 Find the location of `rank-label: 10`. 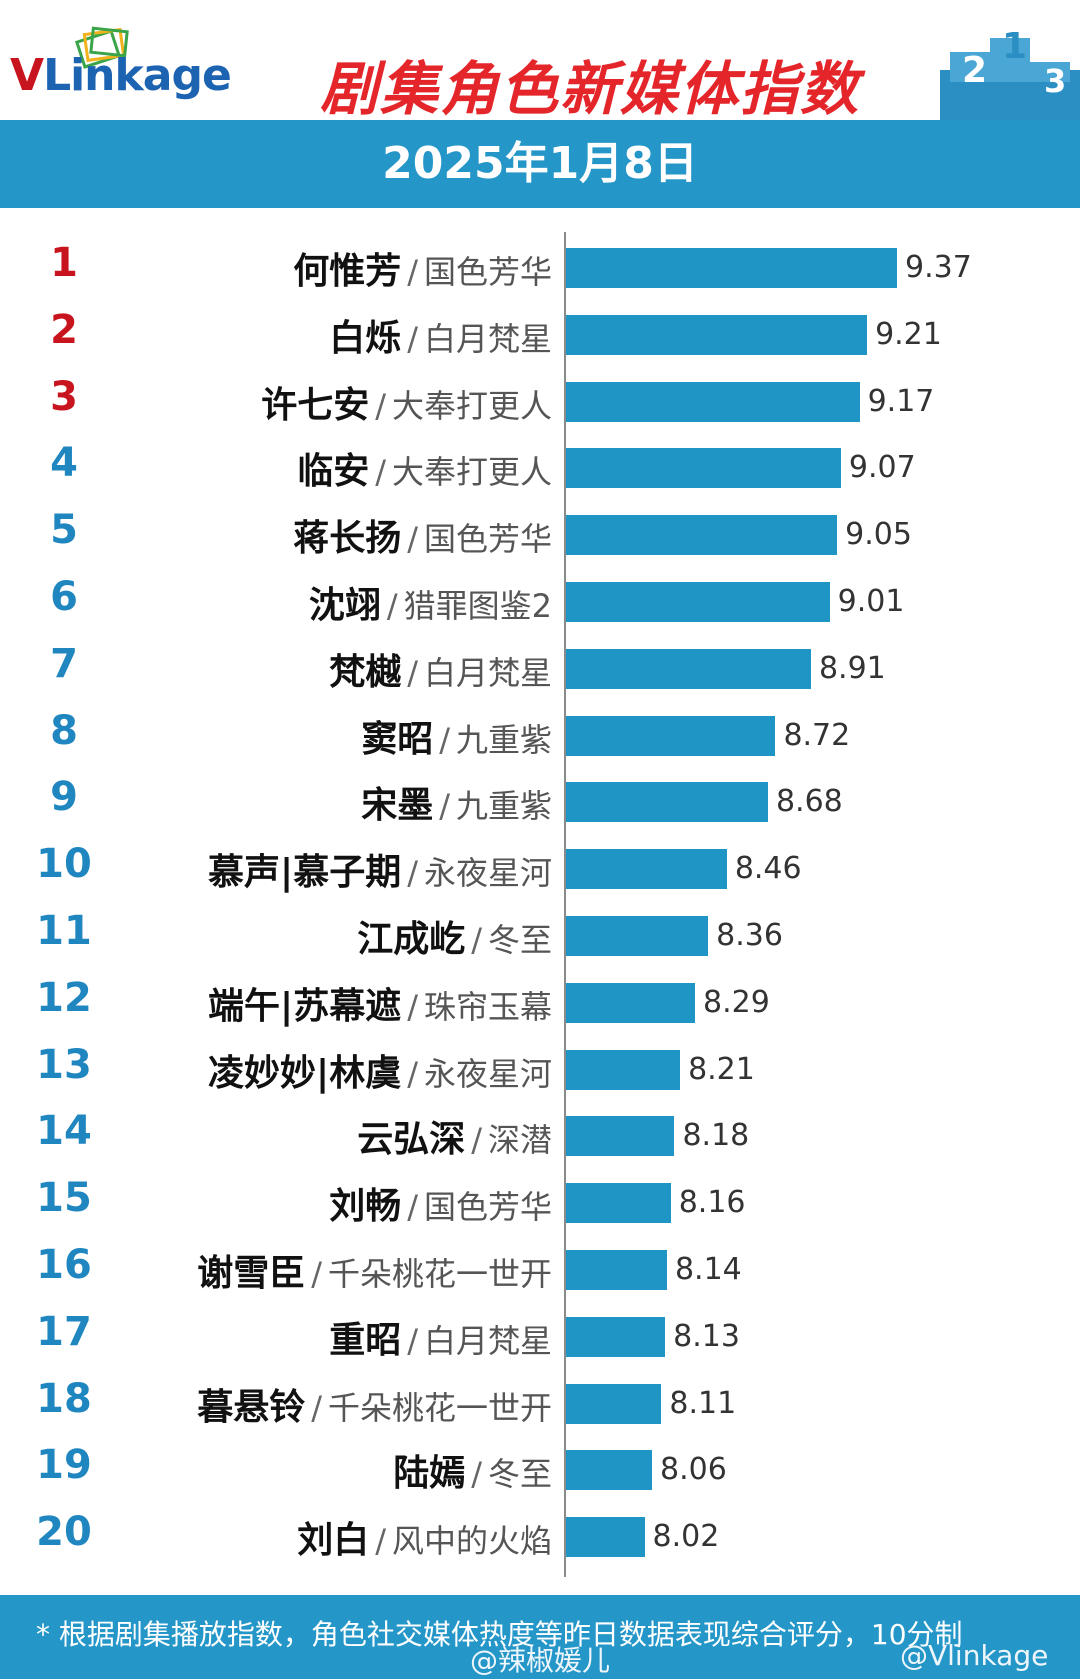

rank-label: 10 is located at coordinates (64, 864).